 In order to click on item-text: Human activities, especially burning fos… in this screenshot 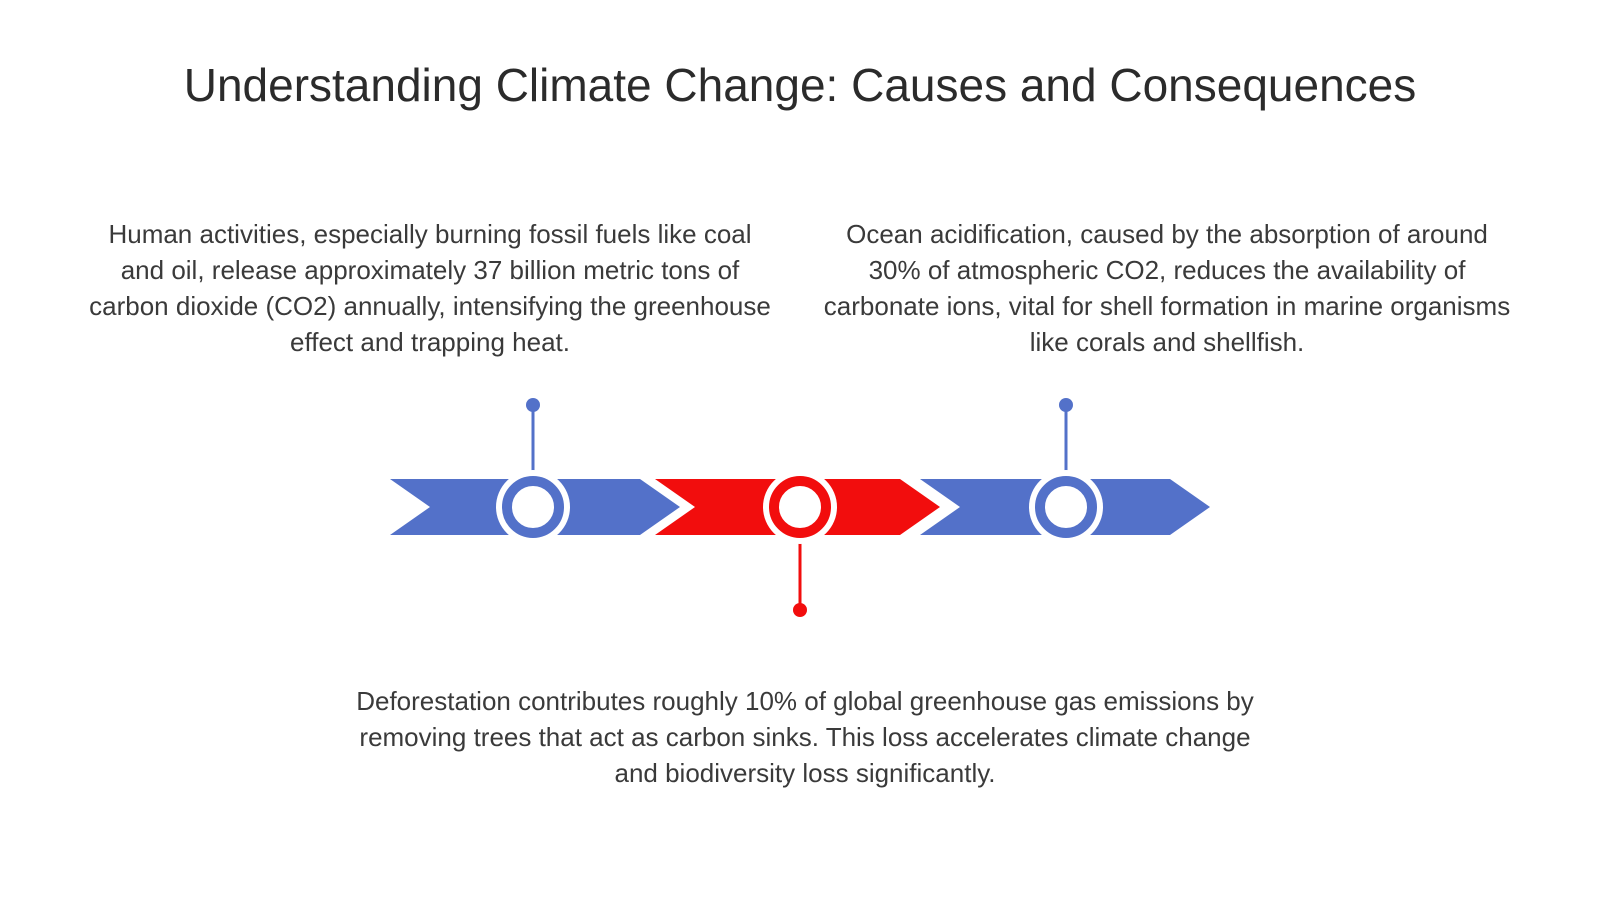, I will do `click(430, 288)`.